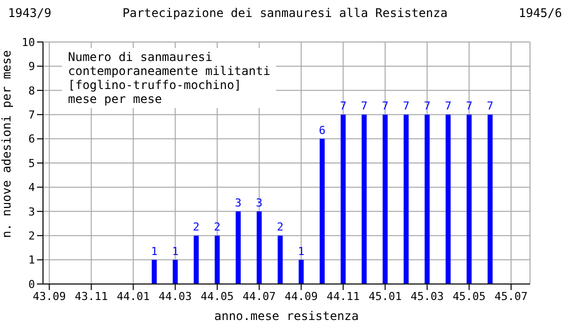  What do you see at coordinates (322, 130) in the screenshot?
I see `data-label: 6` at bounding box center [322, 130].